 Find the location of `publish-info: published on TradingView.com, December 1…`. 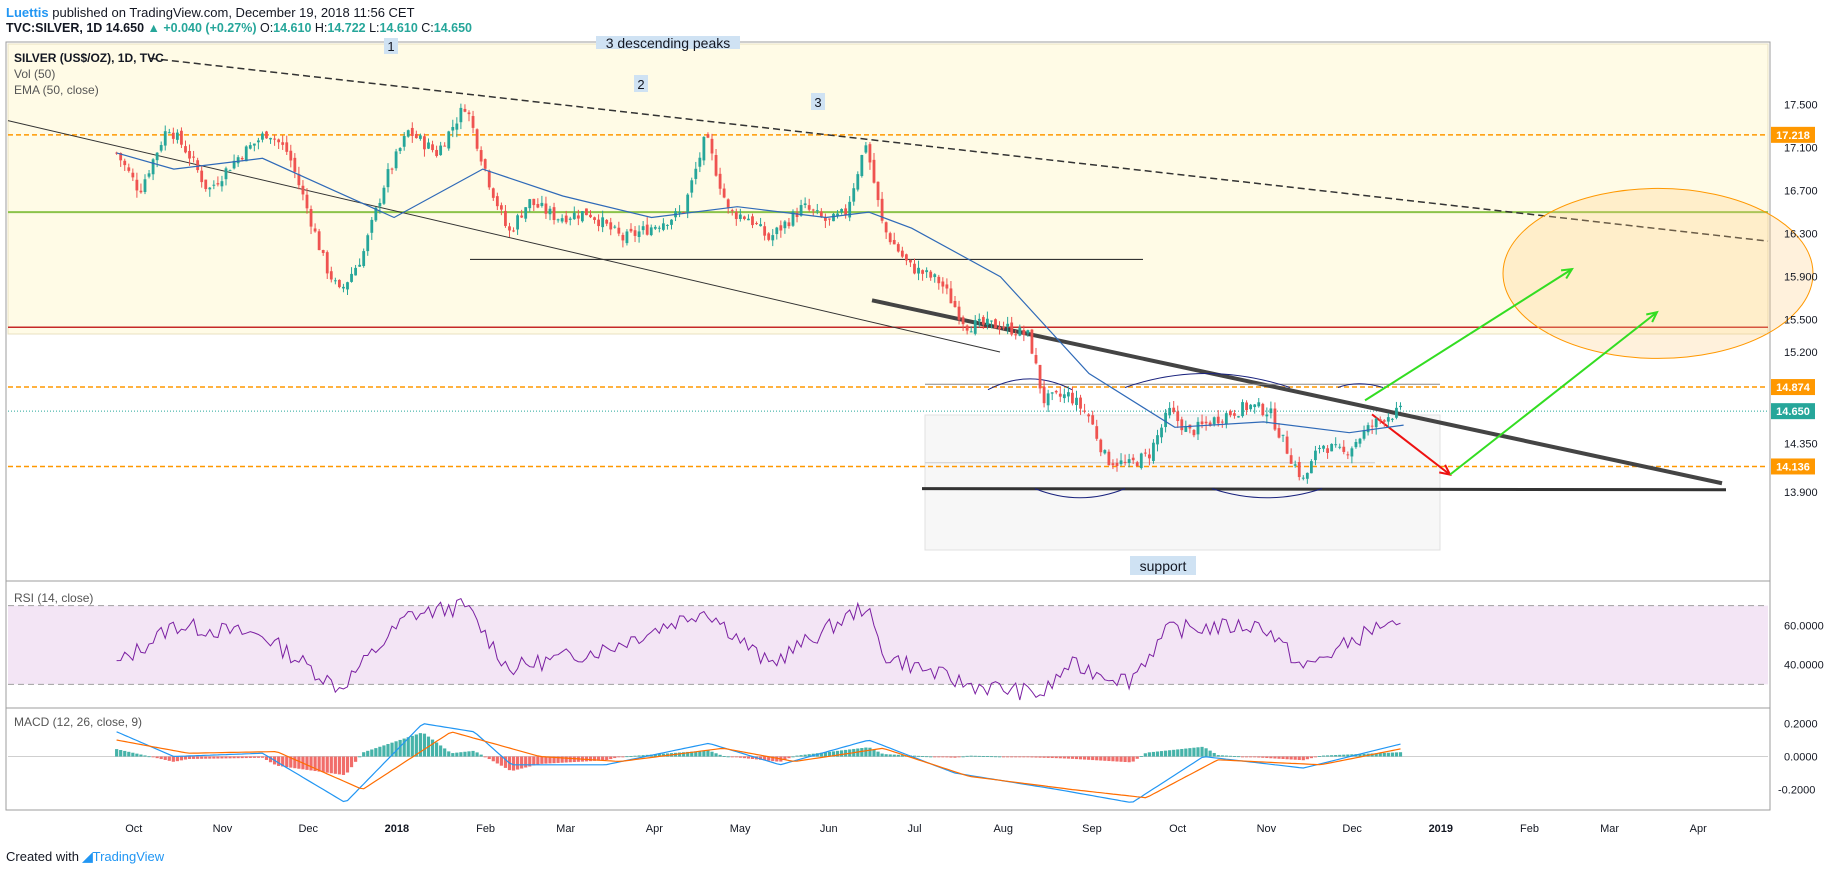

publish-info: published on TradingView.com, December 1… is located at coordinates (231, 12).